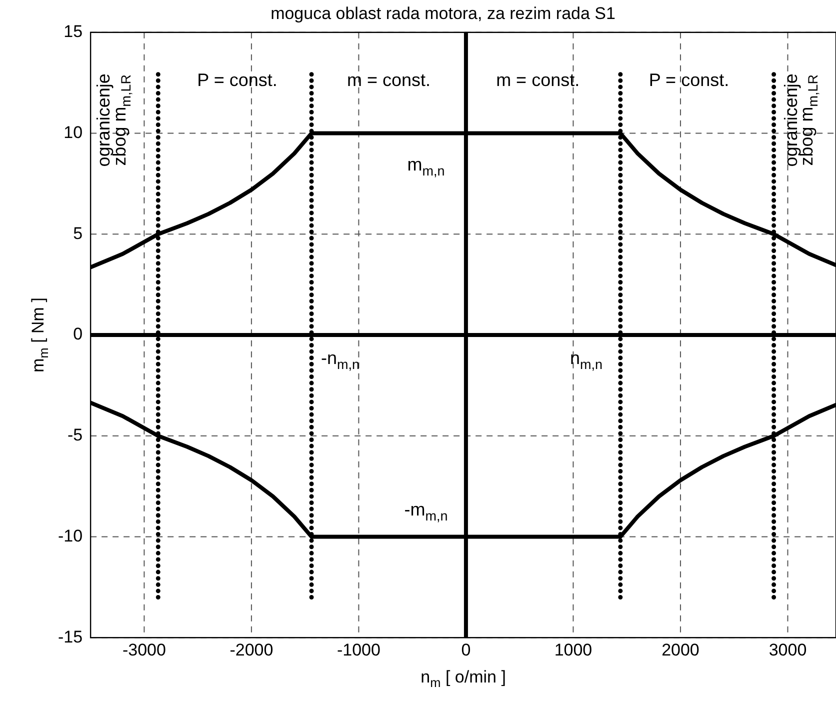 The height and width of the screenshot is (702, 836). What do you see at coordinates (681, 650) in the screenshot?
I see `x-tick-label: 2000` at bounding box center [681, 650].